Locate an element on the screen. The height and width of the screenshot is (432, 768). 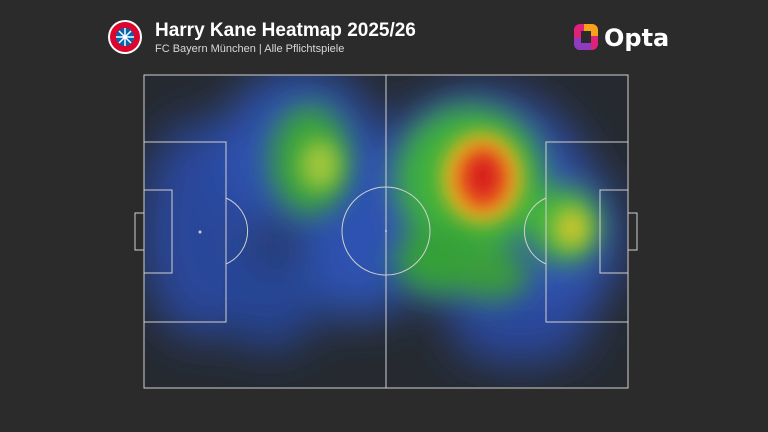
subtitle: FC Bayern München | Alle Pflichtspiele is located at coordinates (249, 49).